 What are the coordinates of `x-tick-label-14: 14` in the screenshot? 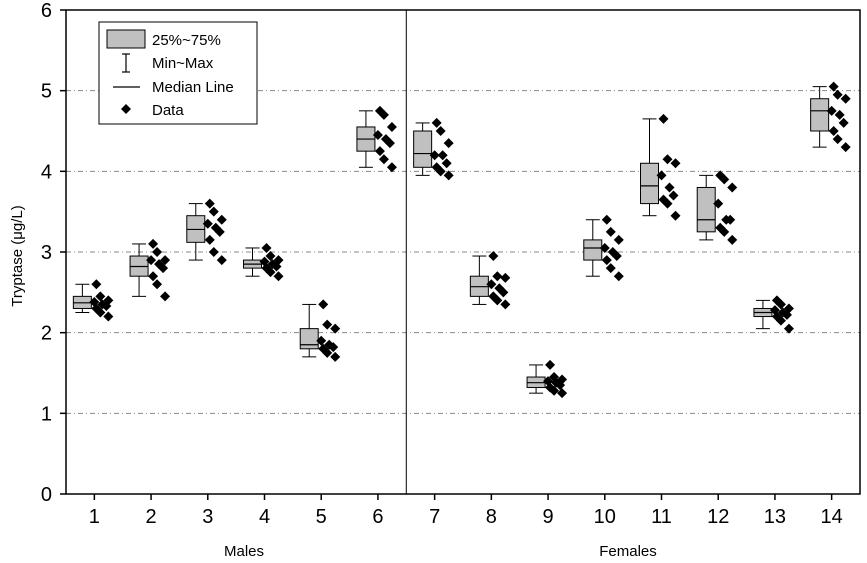 It's located at (832, 517).